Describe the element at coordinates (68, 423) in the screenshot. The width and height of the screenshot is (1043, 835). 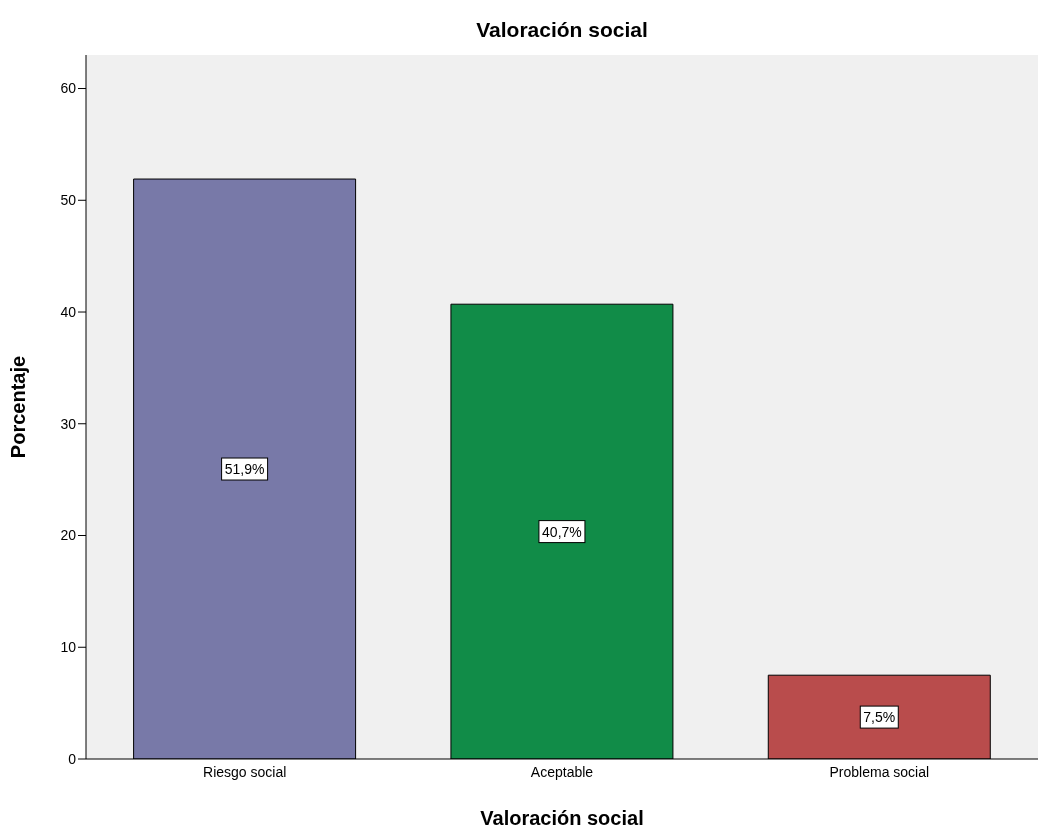
I see `y-tick-label: 30` at that location.